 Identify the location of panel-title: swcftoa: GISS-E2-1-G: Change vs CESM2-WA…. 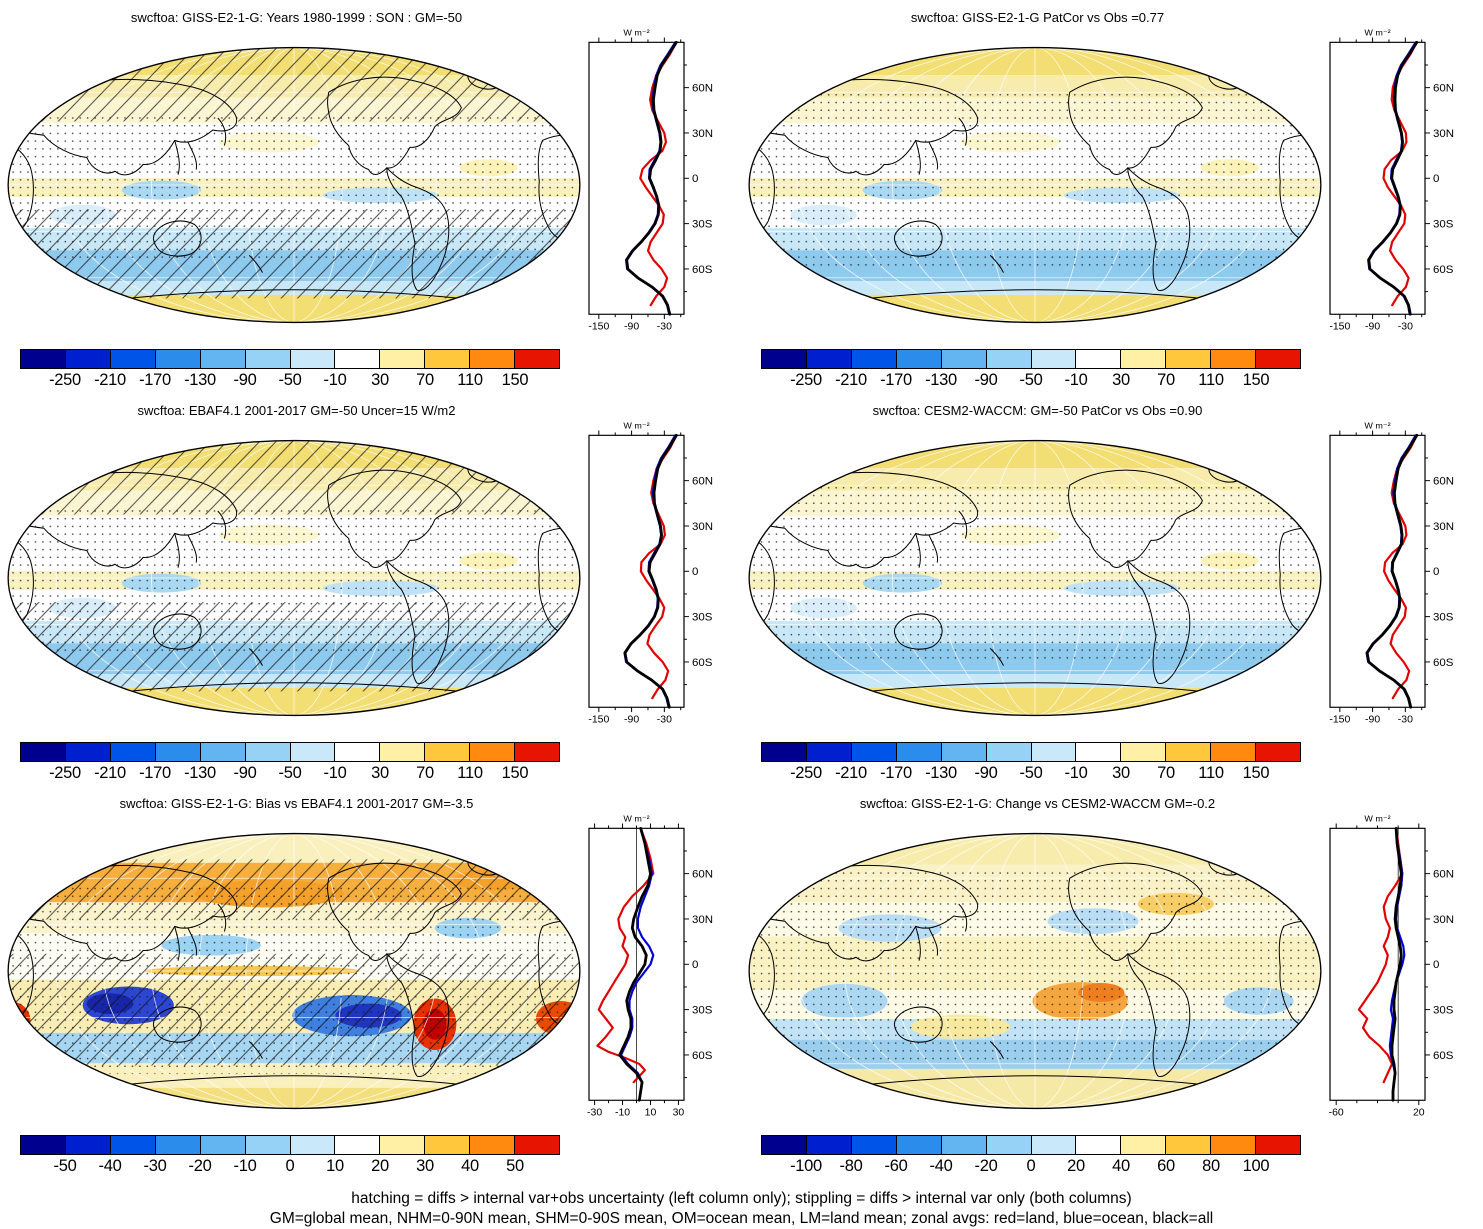
(1037, 803).